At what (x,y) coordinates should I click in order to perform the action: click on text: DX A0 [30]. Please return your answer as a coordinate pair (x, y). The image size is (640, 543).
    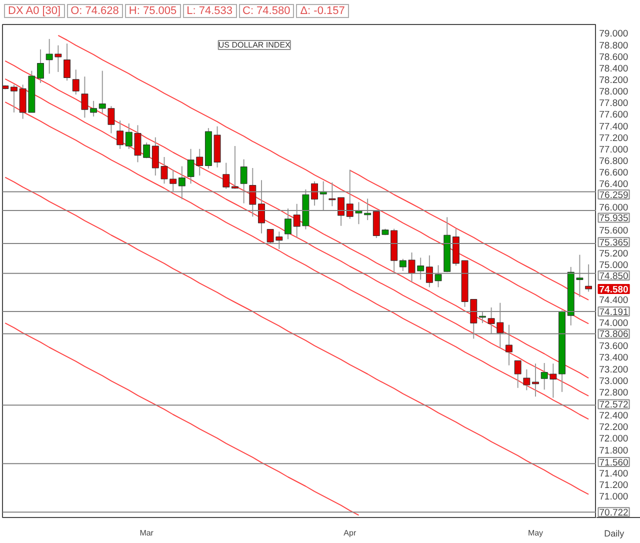
    Looking at the image, I should click on (34, 11).